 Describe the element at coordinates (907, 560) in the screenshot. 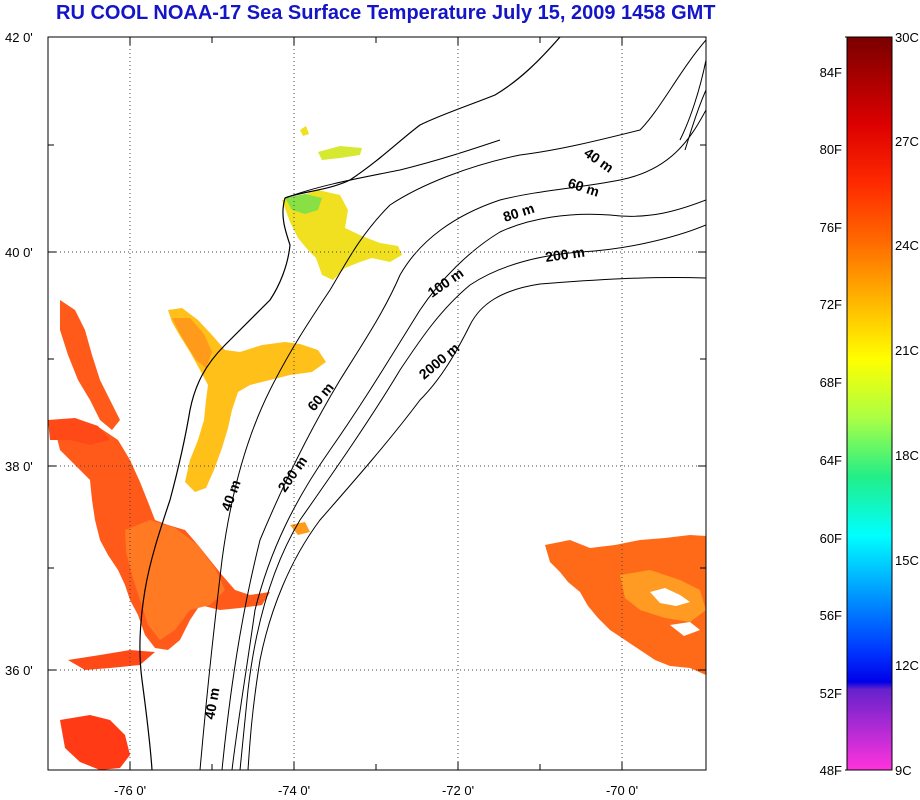

I see `colorbar-c-15: 15C` at that location.